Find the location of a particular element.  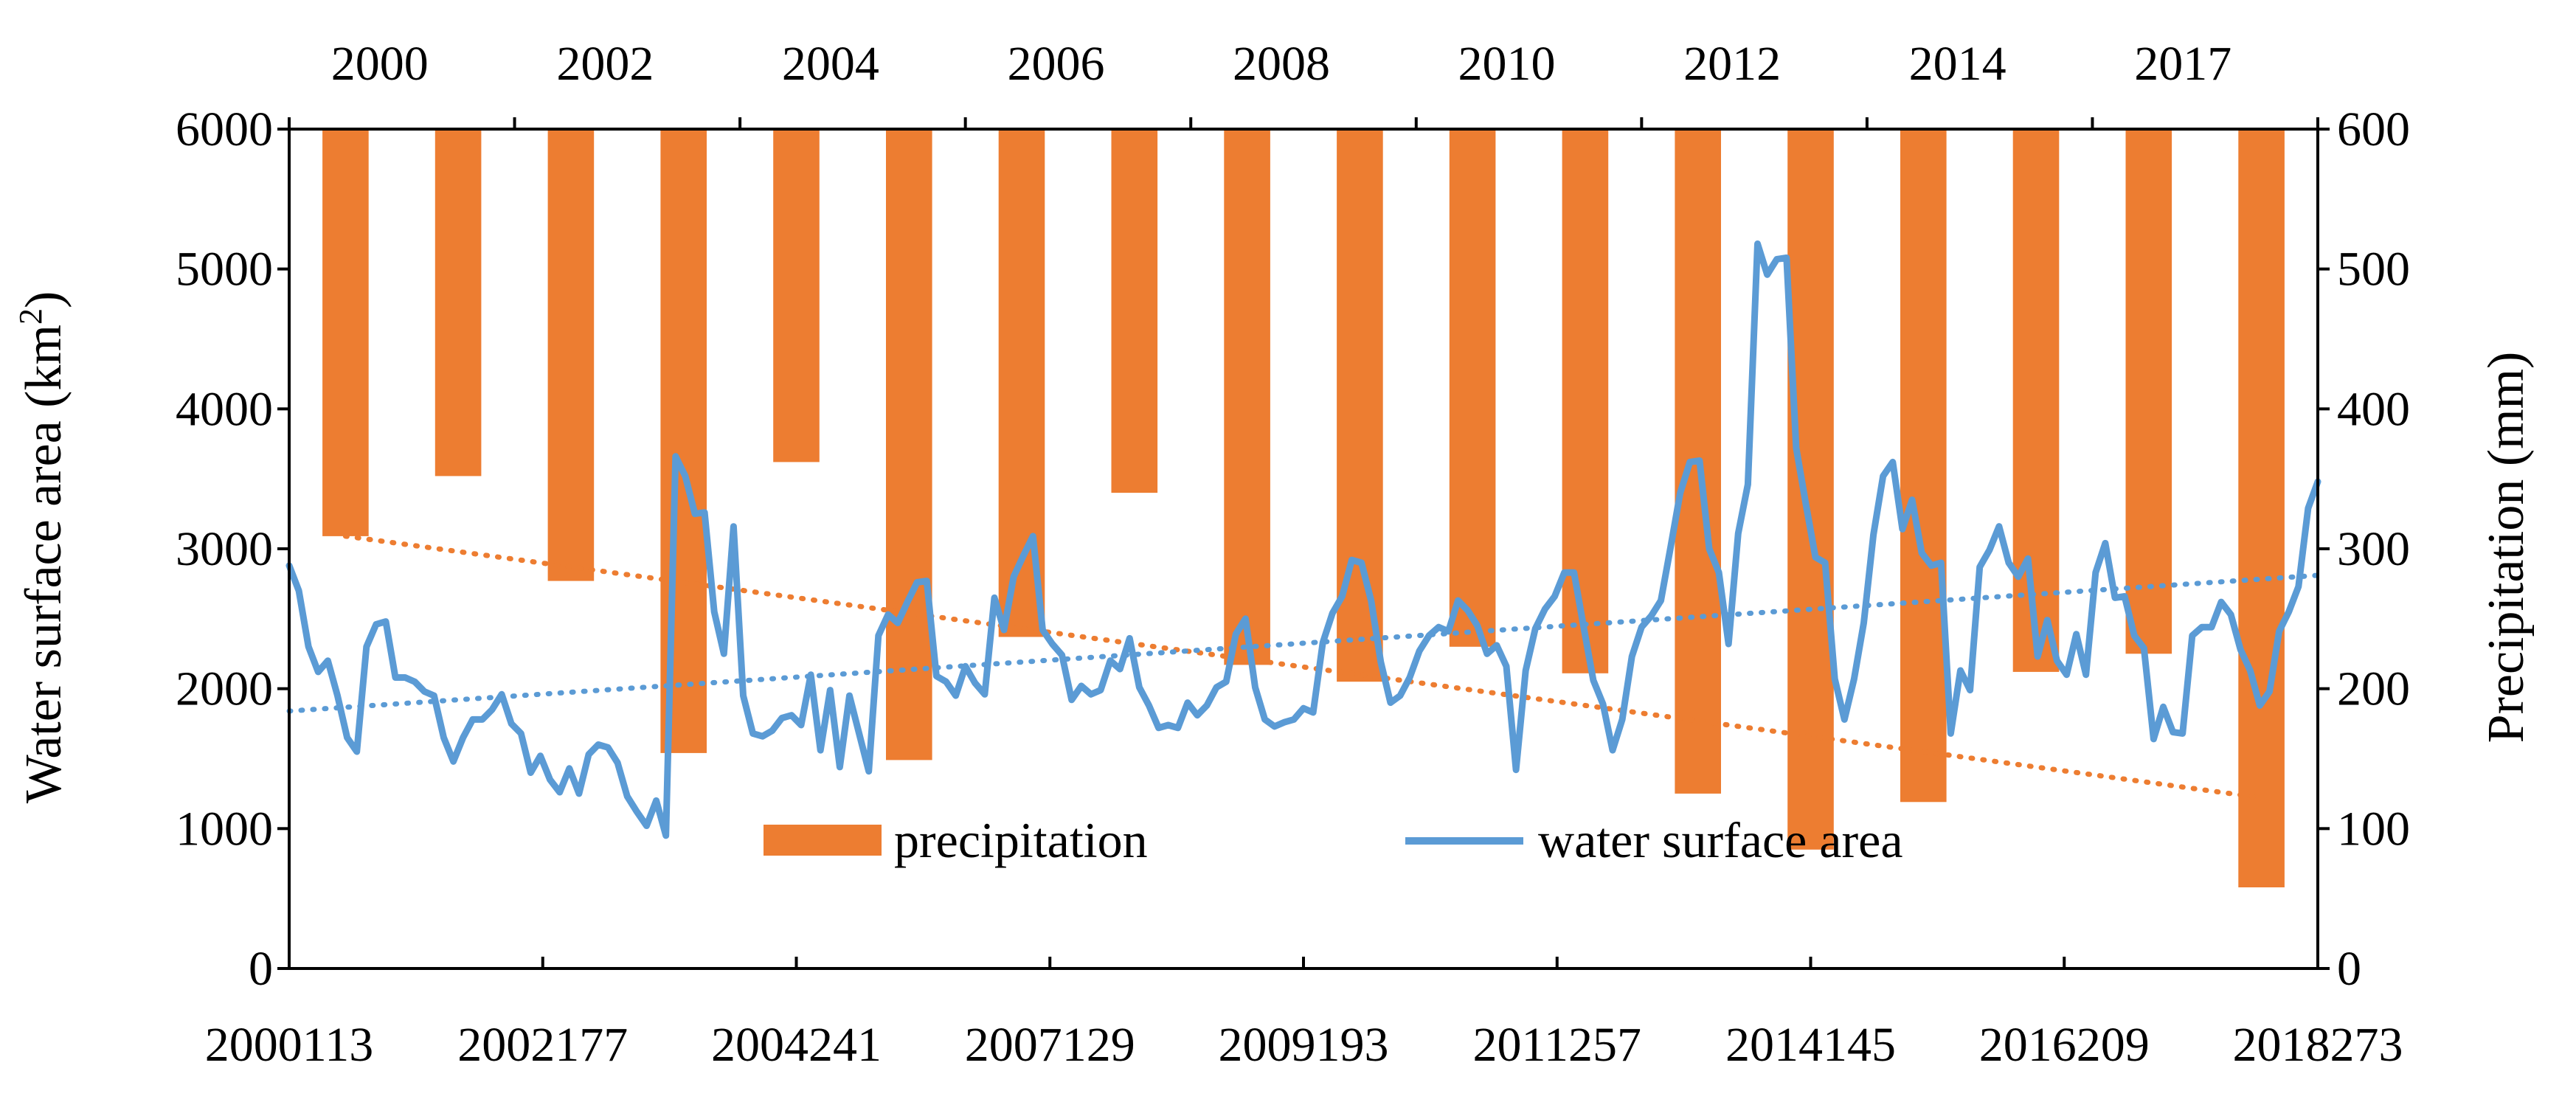

top-axis-tick-label: 2008 is located at coordinates (1282, 64).